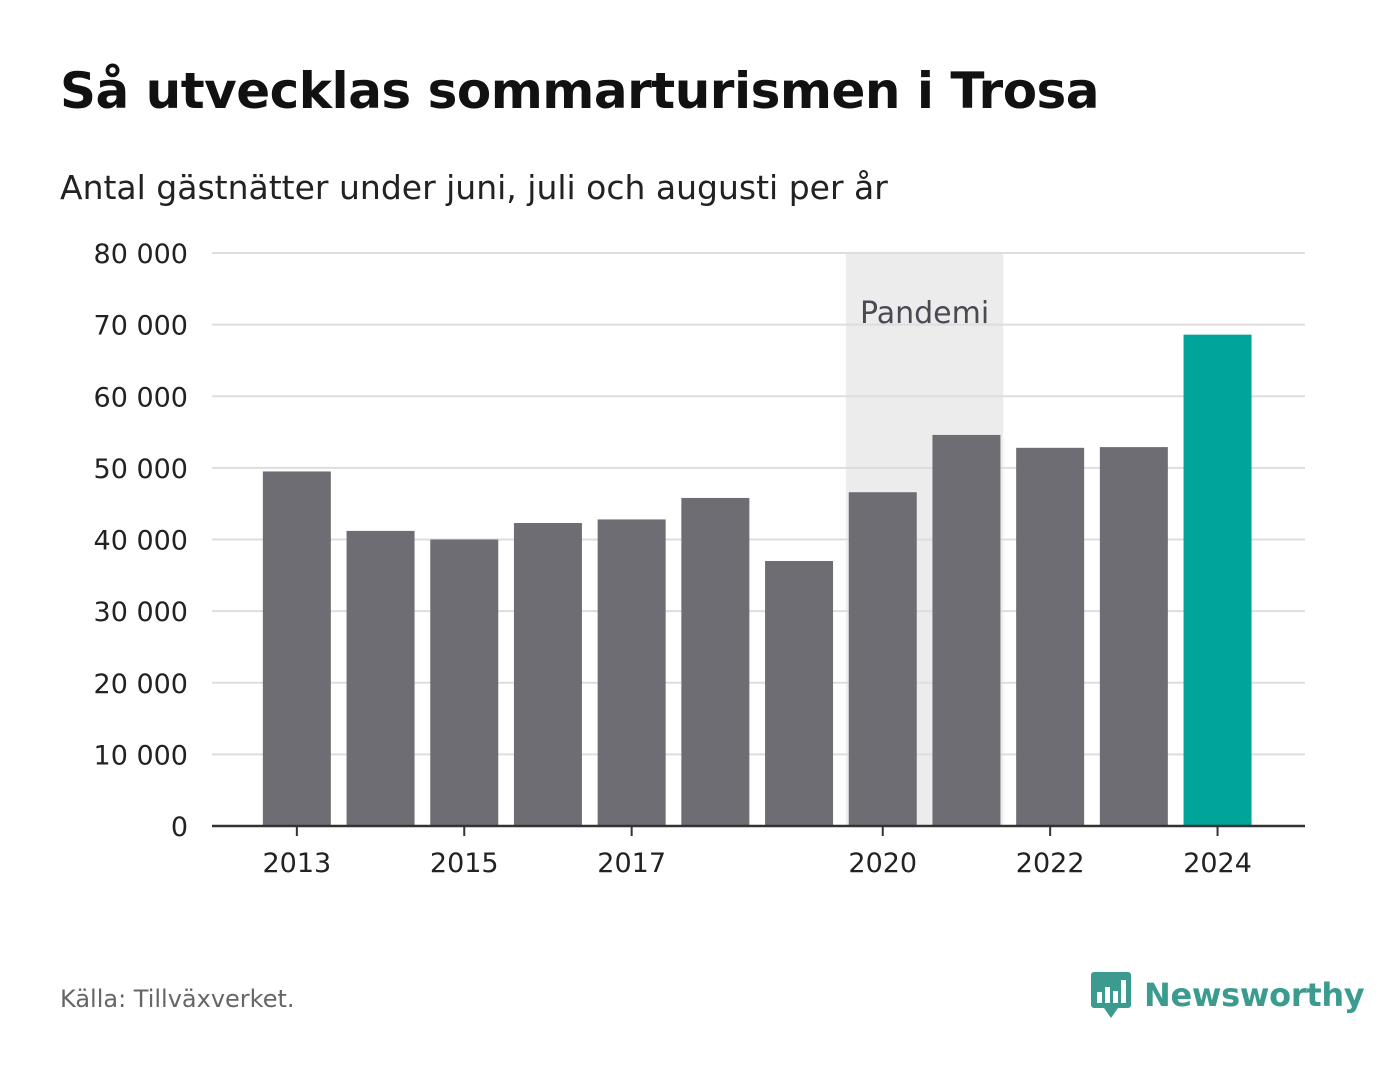 The image size is (1400, 1080). What do you see at coordinates (1217, 863) in the screenshot?
I see `x-tick-label: 2024` at bounding box center [1217, 863].